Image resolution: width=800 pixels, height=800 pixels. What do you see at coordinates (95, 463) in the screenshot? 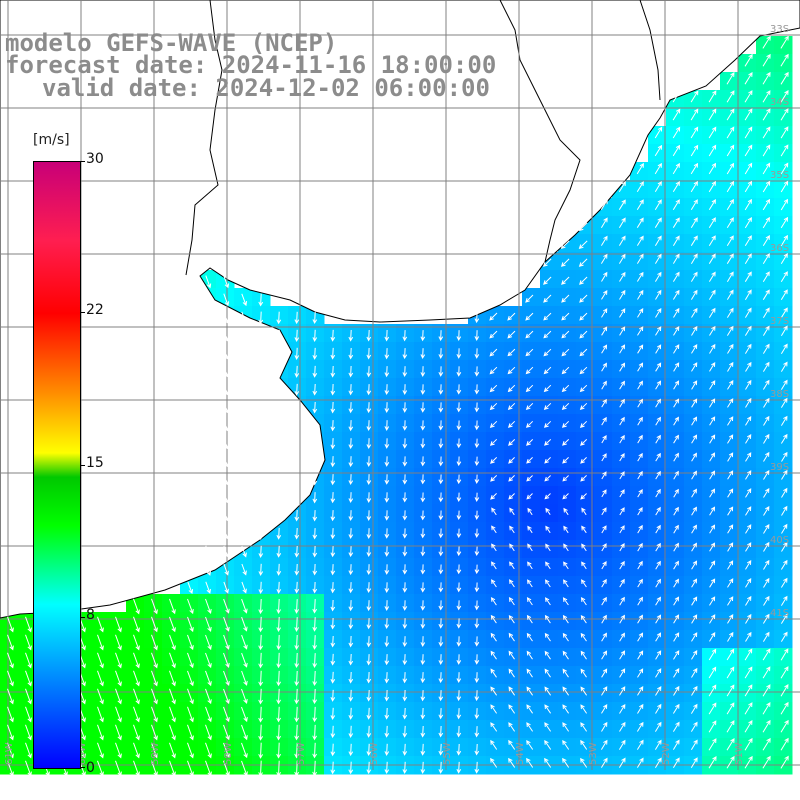
I see `colorbar-tick-15: 15` at bounding box center [95, 463].